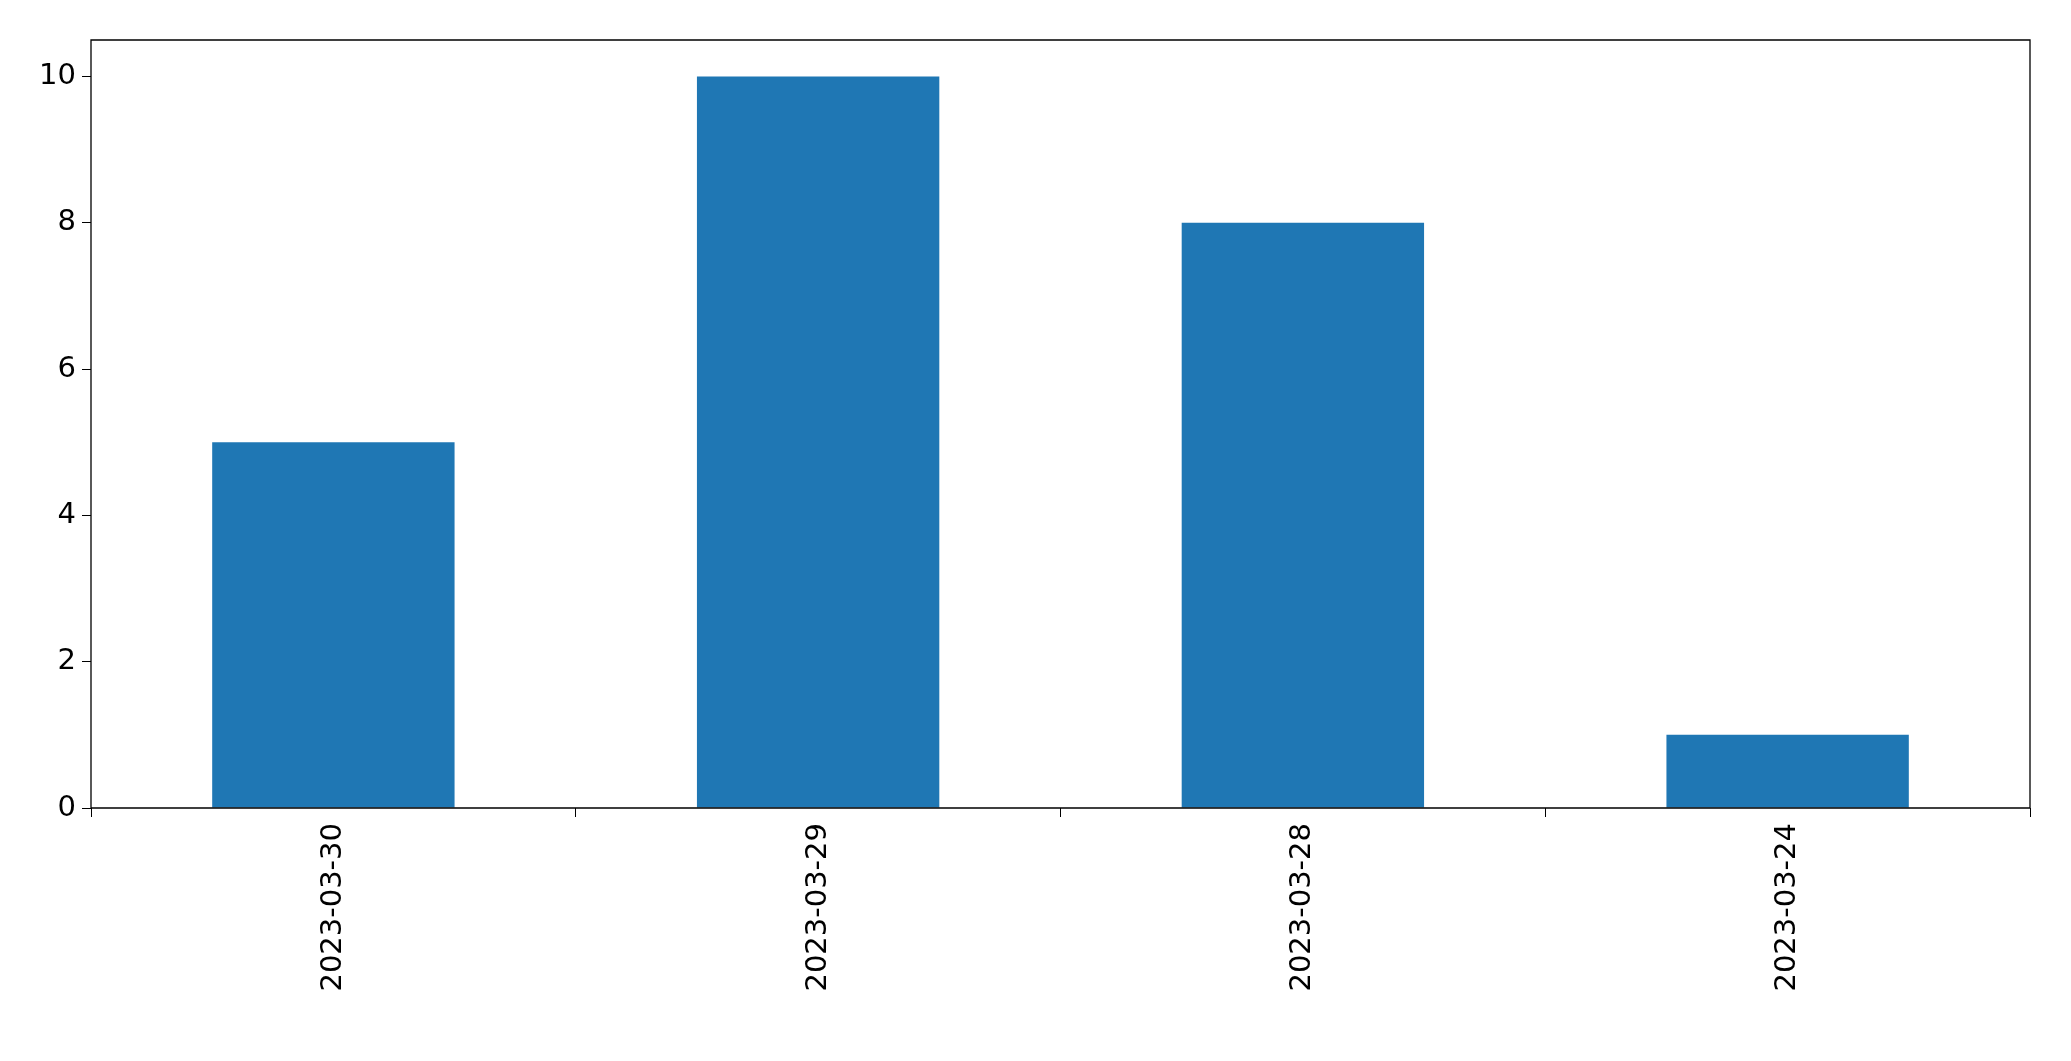 The width and height of the screenshot is (2071, 1061). Describe the element at coordinates (815, 907) in the screenshot. I see `x-tick-label: 2023-03-29` at that location.